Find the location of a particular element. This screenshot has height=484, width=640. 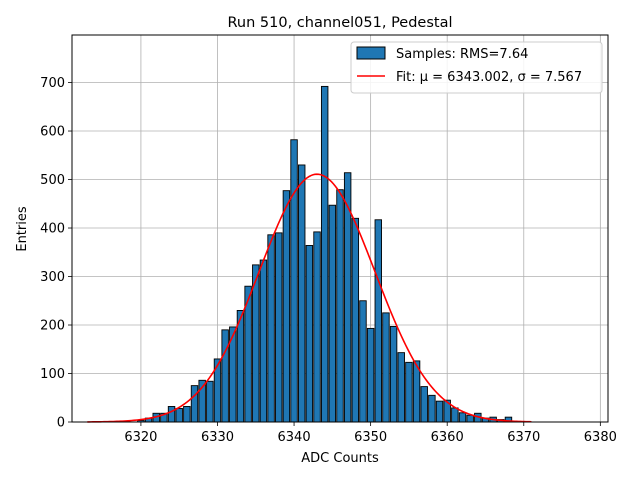

x-tick-label: 6380 is located at coordinates (600, 437).